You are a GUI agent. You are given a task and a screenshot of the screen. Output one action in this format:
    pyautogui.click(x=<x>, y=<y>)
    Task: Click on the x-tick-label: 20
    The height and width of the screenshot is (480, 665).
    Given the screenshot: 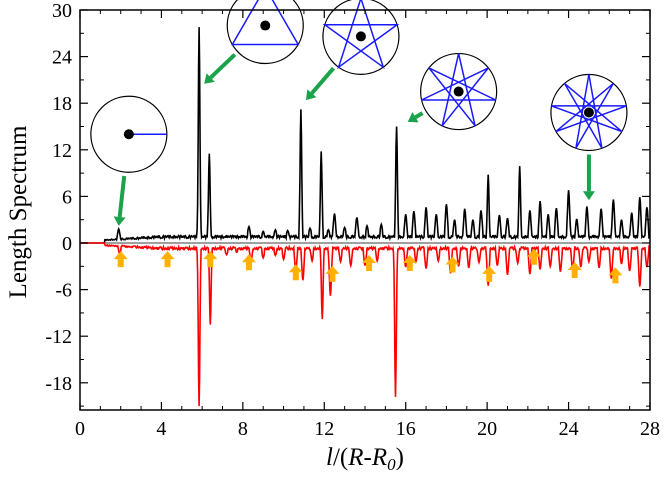 What is the action you would take?
    pyautogui.click(x=487, y=429)
    